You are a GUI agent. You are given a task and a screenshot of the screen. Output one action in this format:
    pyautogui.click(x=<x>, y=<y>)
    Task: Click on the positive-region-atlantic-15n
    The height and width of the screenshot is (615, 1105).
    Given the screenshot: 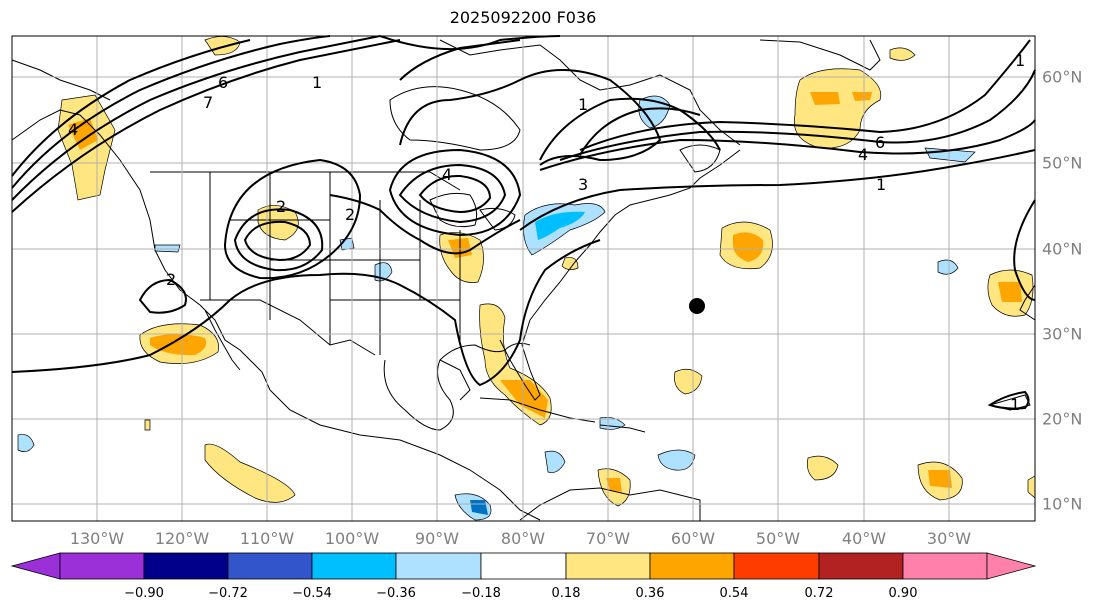 What is the action you would take?
    pyautogui.click(x=822, y=468)
    